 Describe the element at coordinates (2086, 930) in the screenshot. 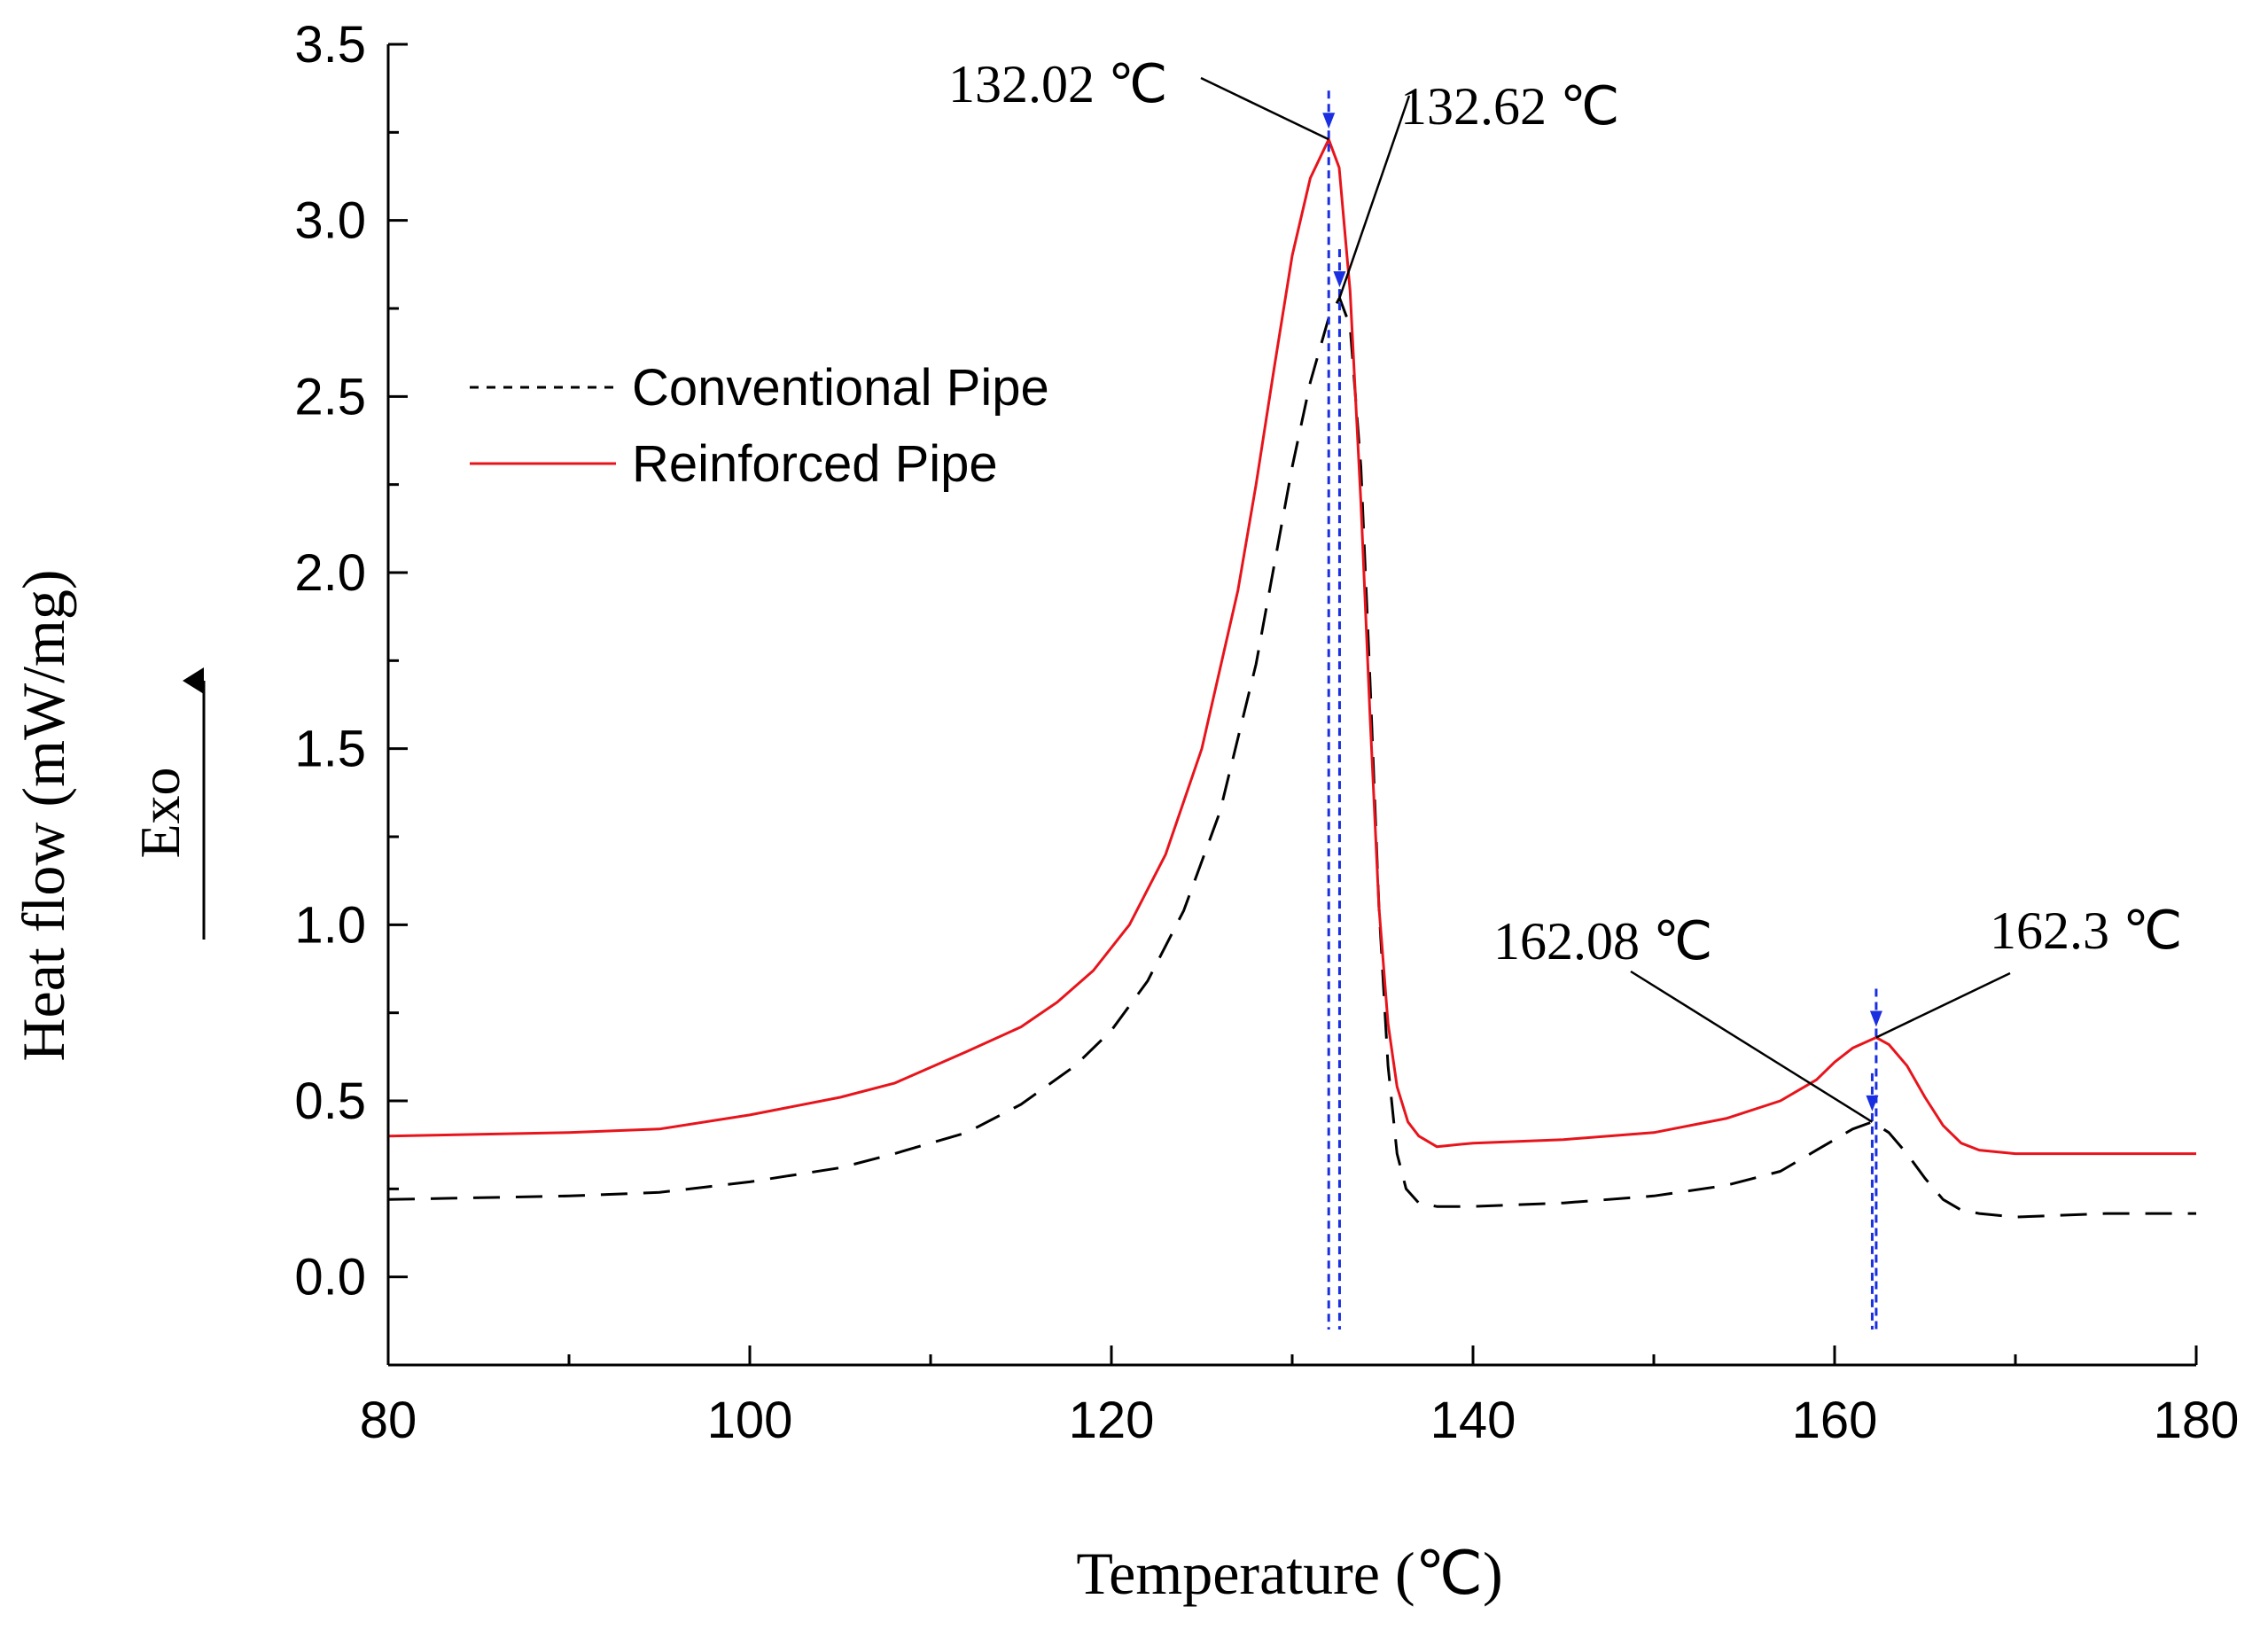

I see `annotation-label-162-3: 162.3 ℃` at that location.